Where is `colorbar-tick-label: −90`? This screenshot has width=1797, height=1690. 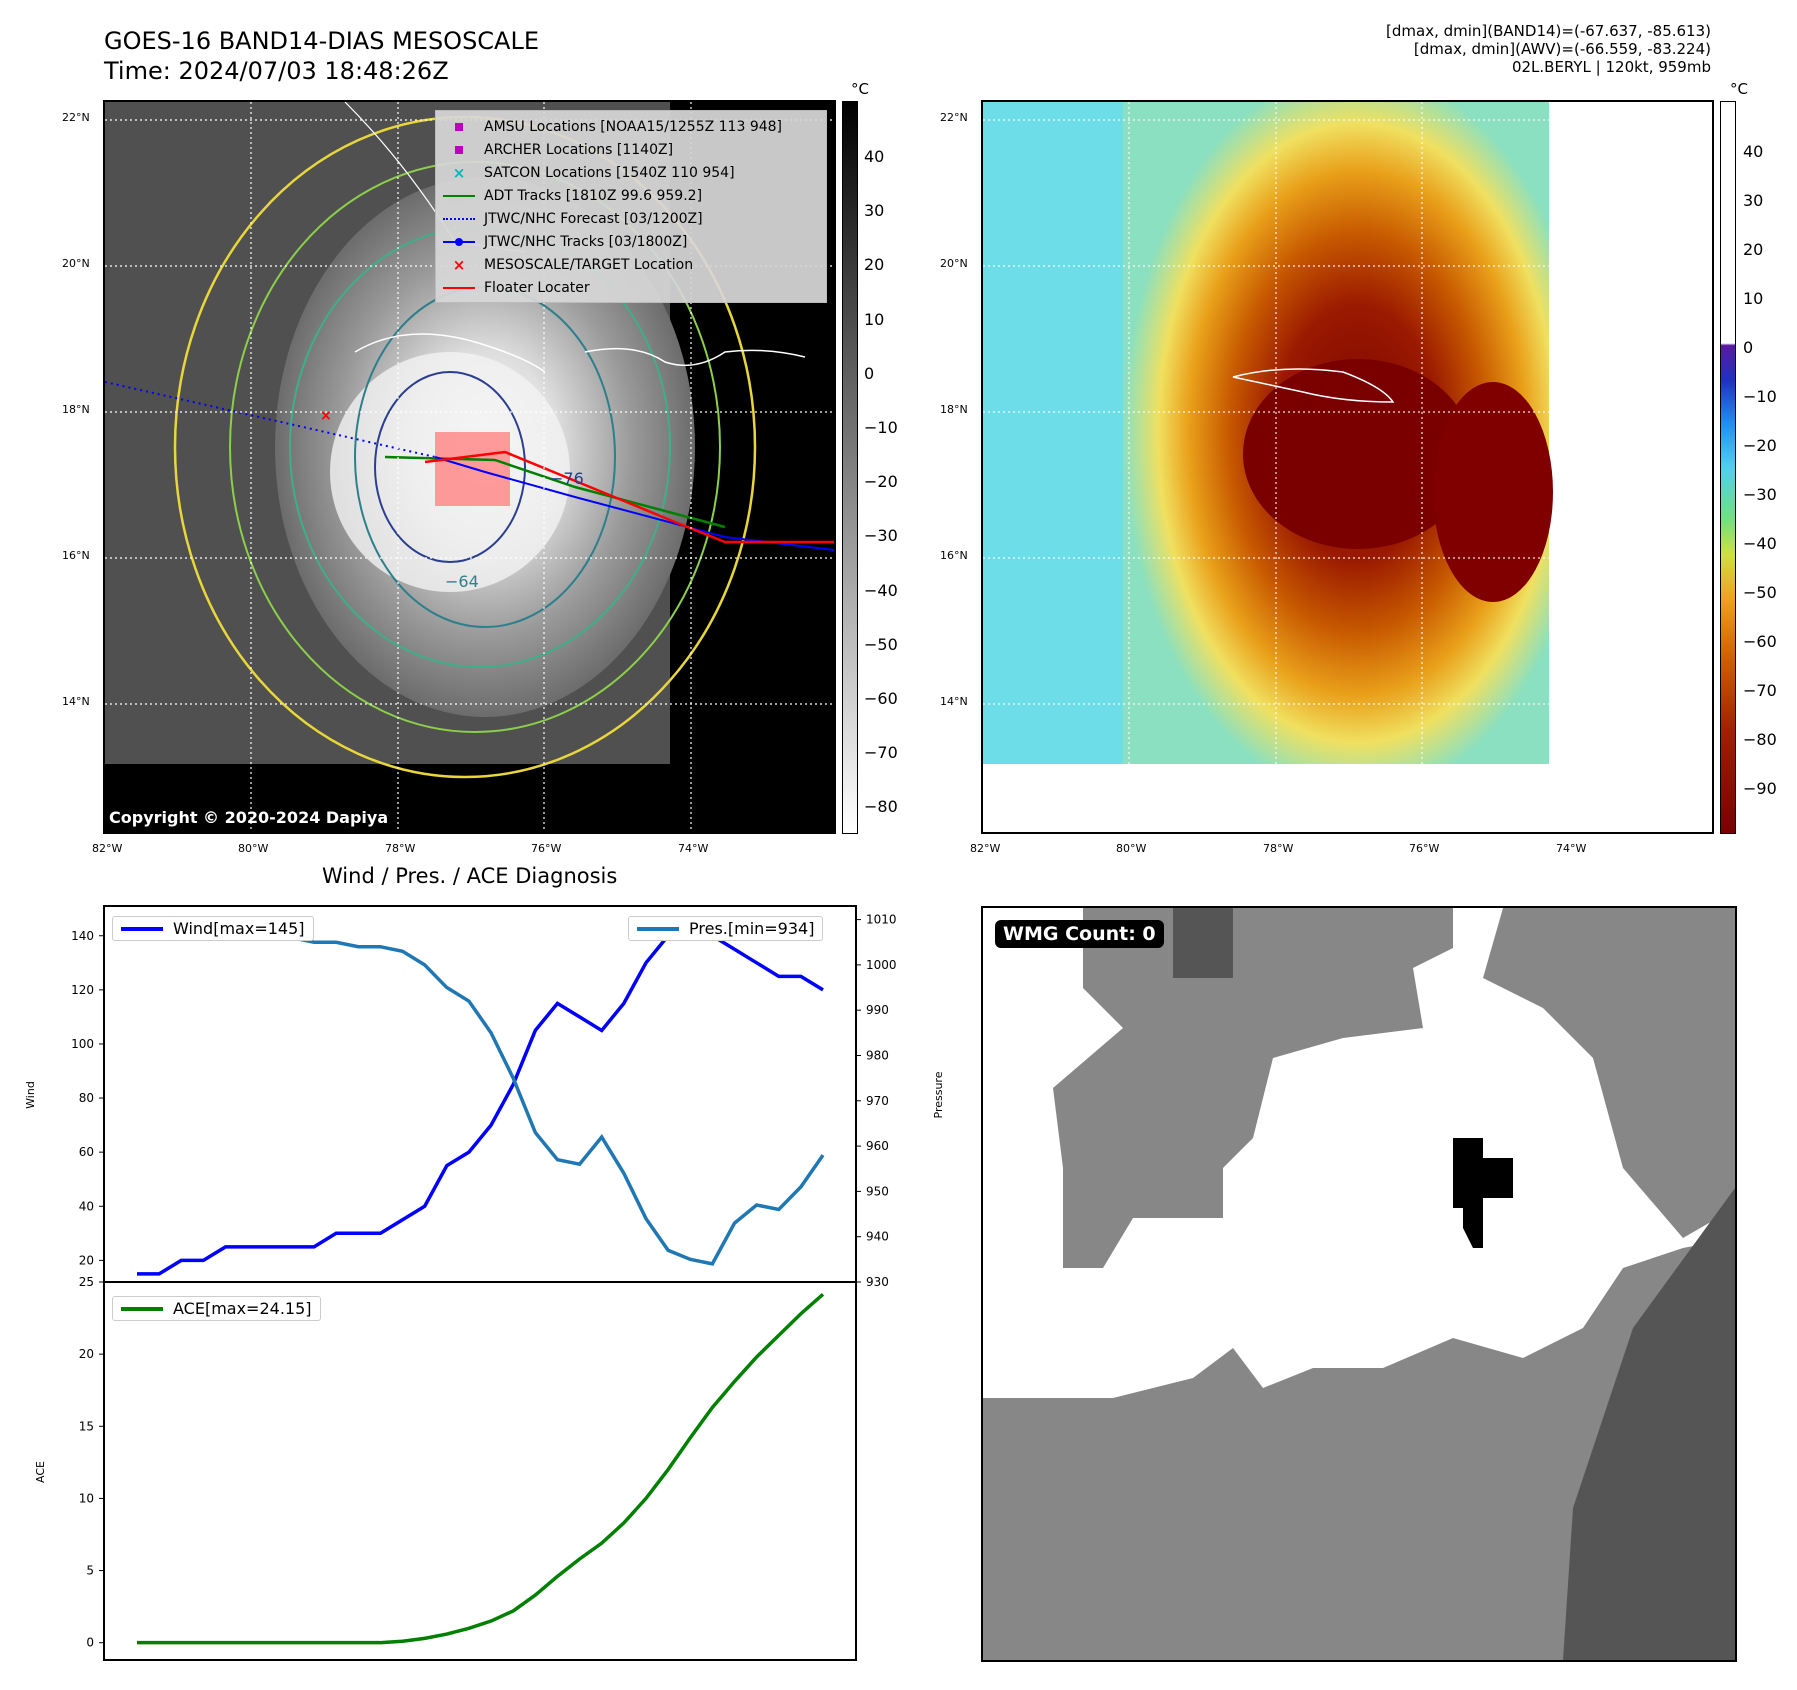 colorbar-tick-label: −90 is located at coordinates (1760, 788).